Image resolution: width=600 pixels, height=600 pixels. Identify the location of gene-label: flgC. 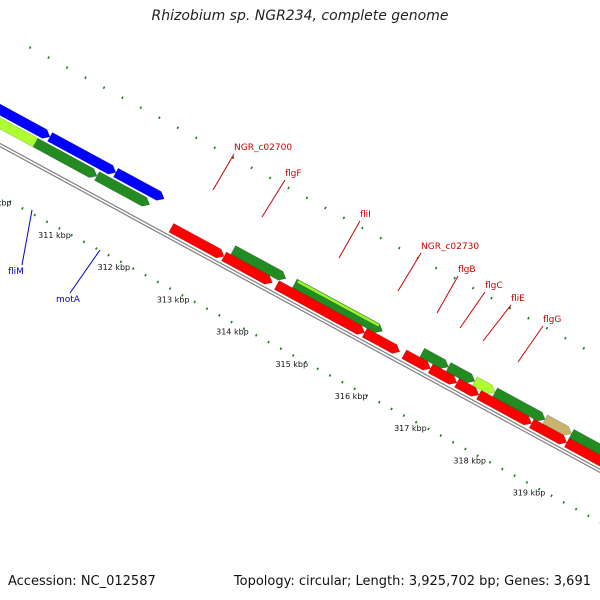
(494, 286).